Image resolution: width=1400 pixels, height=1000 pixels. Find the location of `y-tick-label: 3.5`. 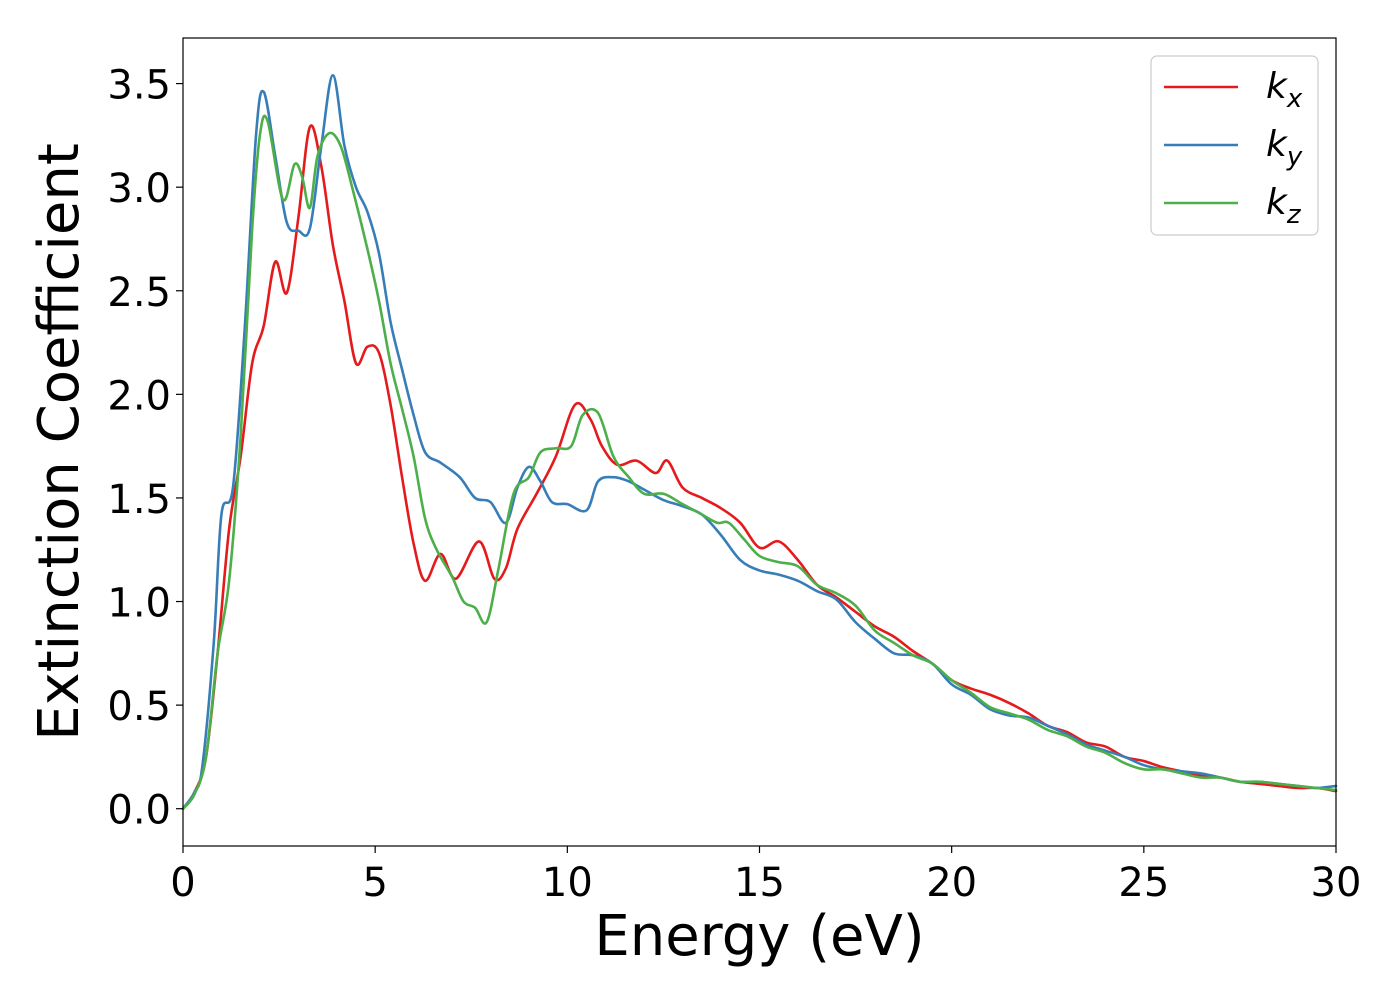

y-tick-label: 3.5 is located at coordinates (139, 86).